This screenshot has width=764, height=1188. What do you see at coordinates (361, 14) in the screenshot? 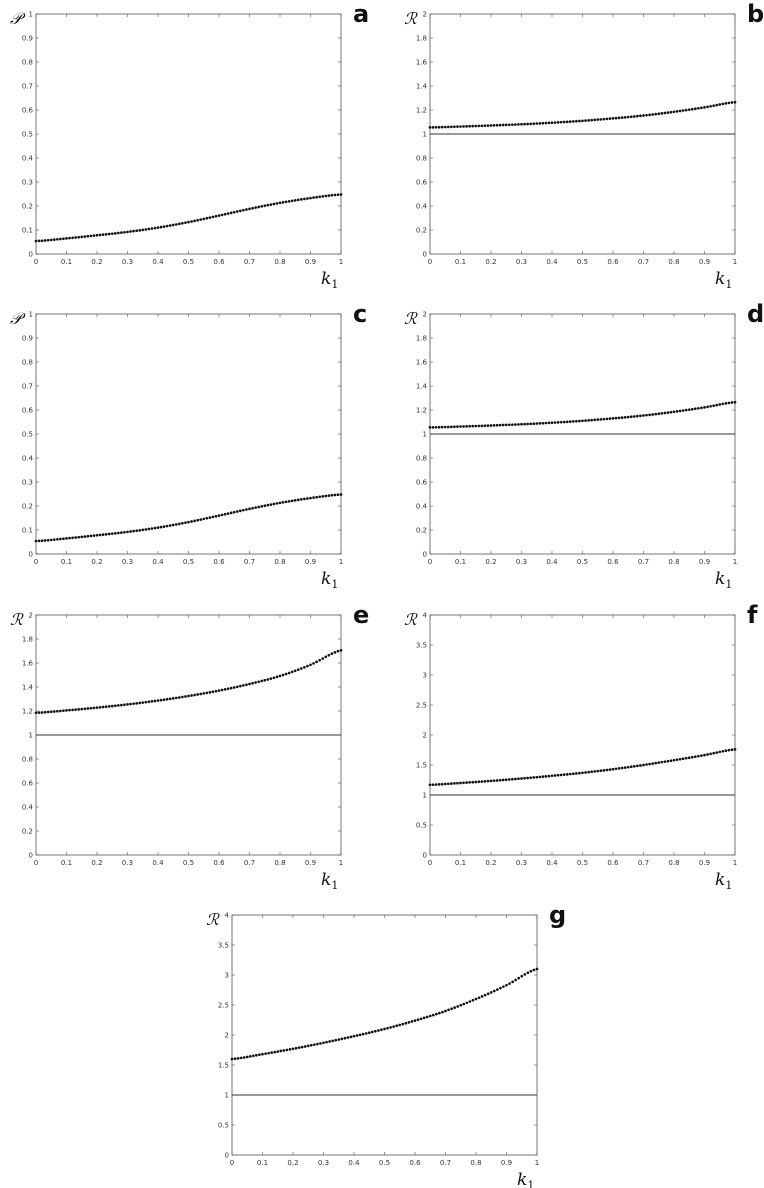
I see `panel-letter: a` at bounding box center [361, 14].